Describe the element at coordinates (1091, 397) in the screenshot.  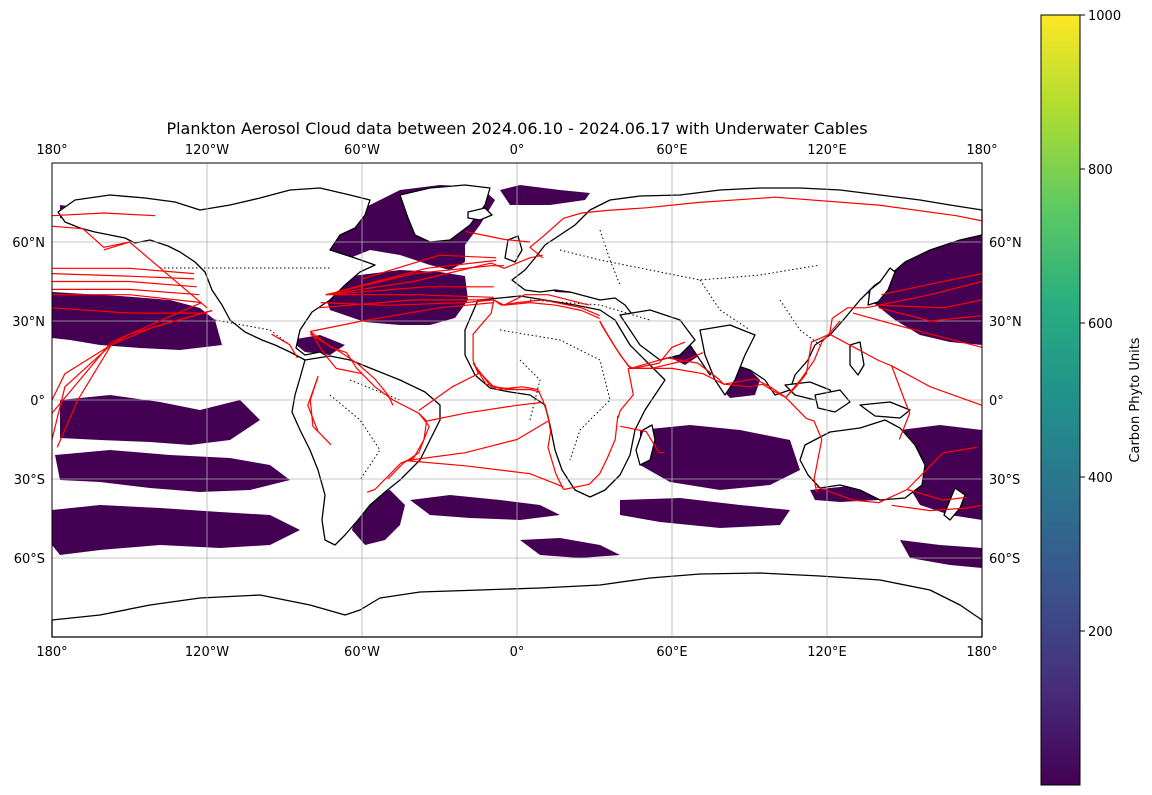
I see `colorbar: 200 400 600 800 1000 Carbon Phyto Units` at that location.